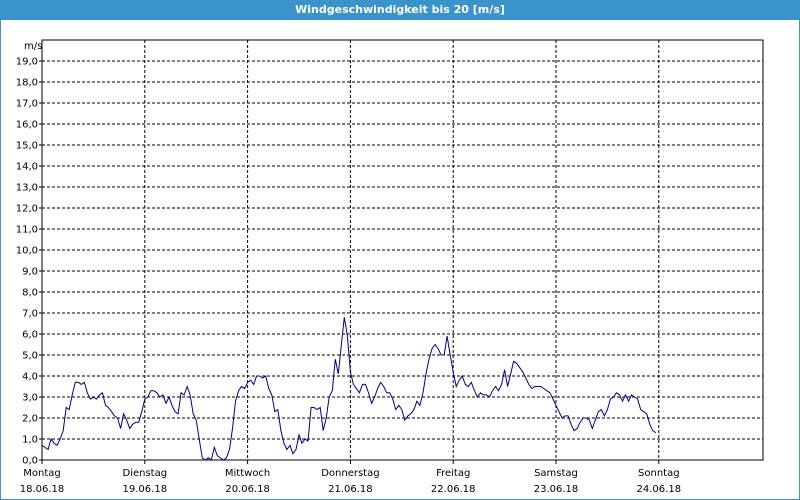 The width and height of the screenshot is (800, 500). What do you see at coordinates (30, 356) in the screenshot?
I see `y-tick-label: 5,0` at bounding box center [30, 356].